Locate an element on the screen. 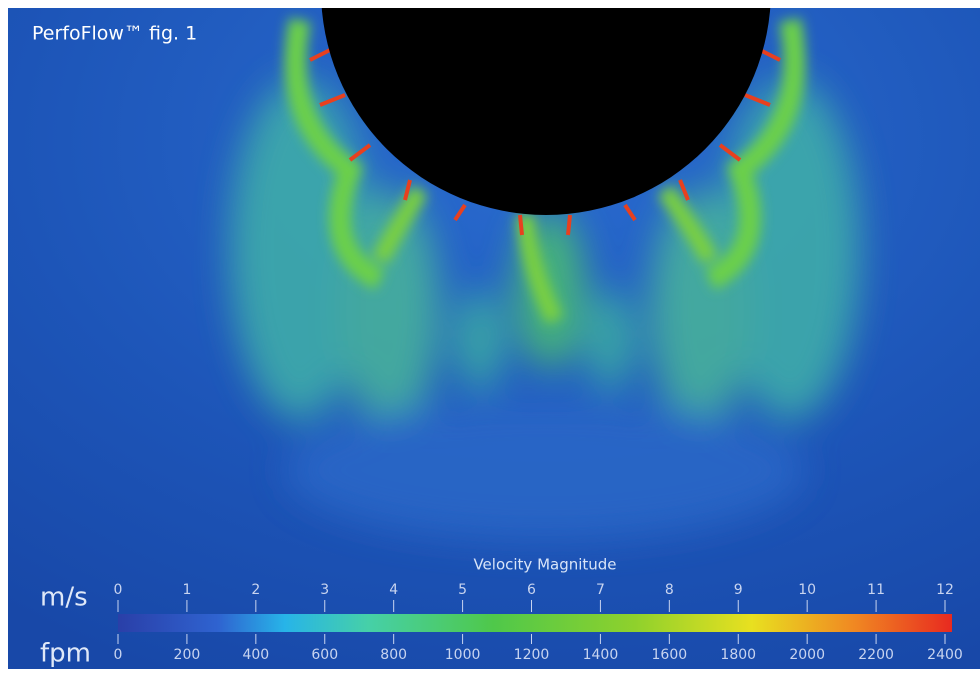  tick-label: 800 is located at coordinates (393, 655).